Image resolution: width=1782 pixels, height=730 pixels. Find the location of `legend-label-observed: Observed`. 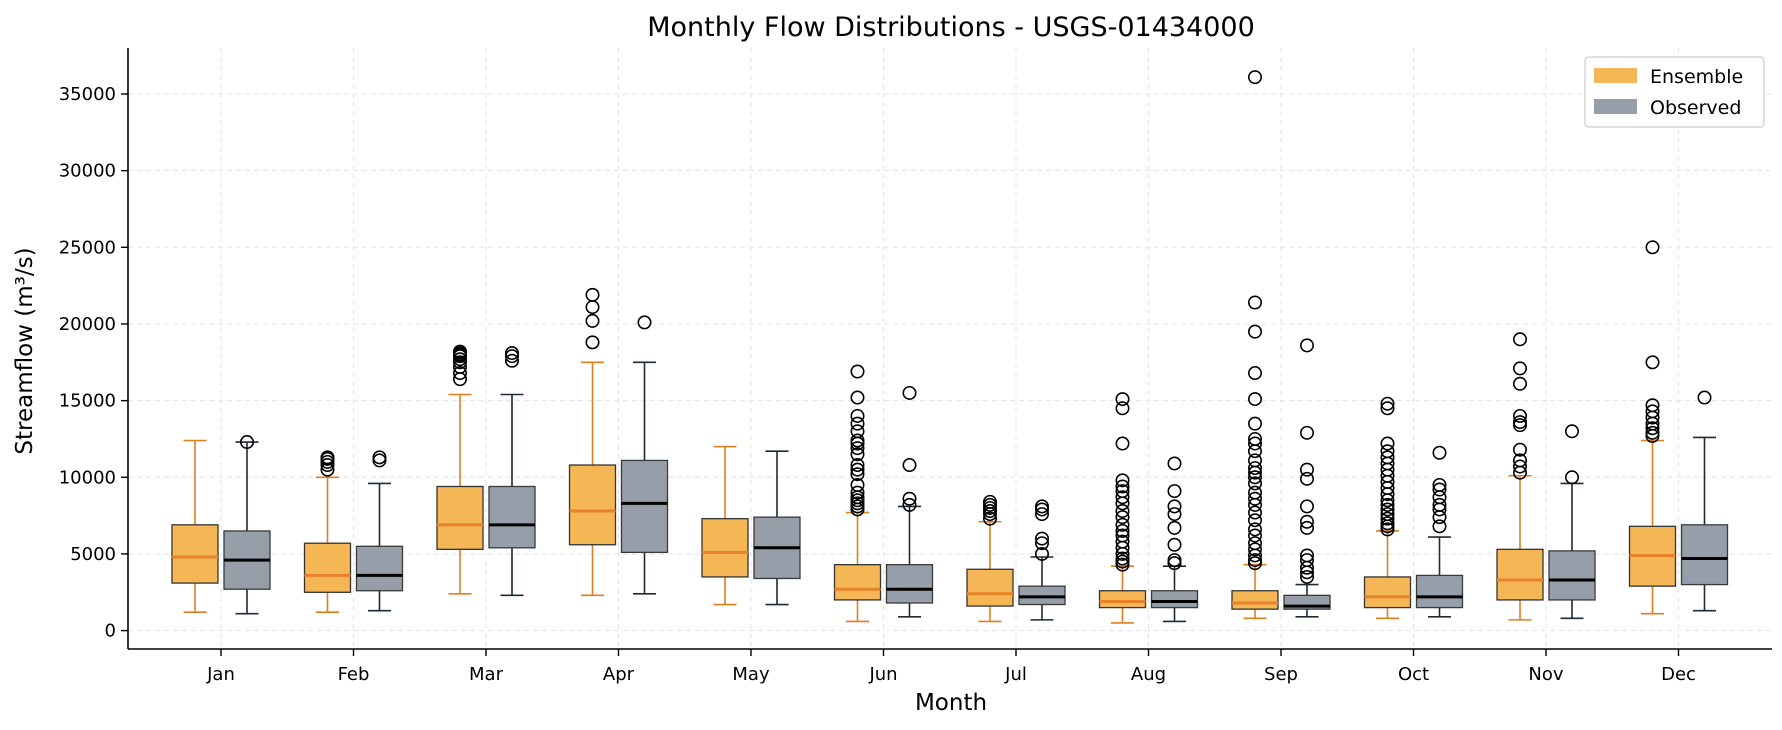

legend-label-observed: Observed is located at coordinates (1695, 108).